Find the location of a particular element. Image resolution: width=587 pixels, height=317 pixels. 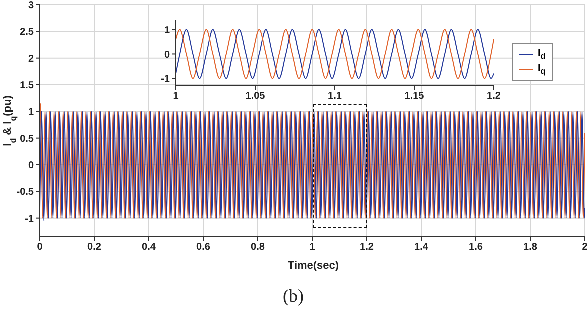

y-tick-label: -0.5 is located at coordinates (25, 192).